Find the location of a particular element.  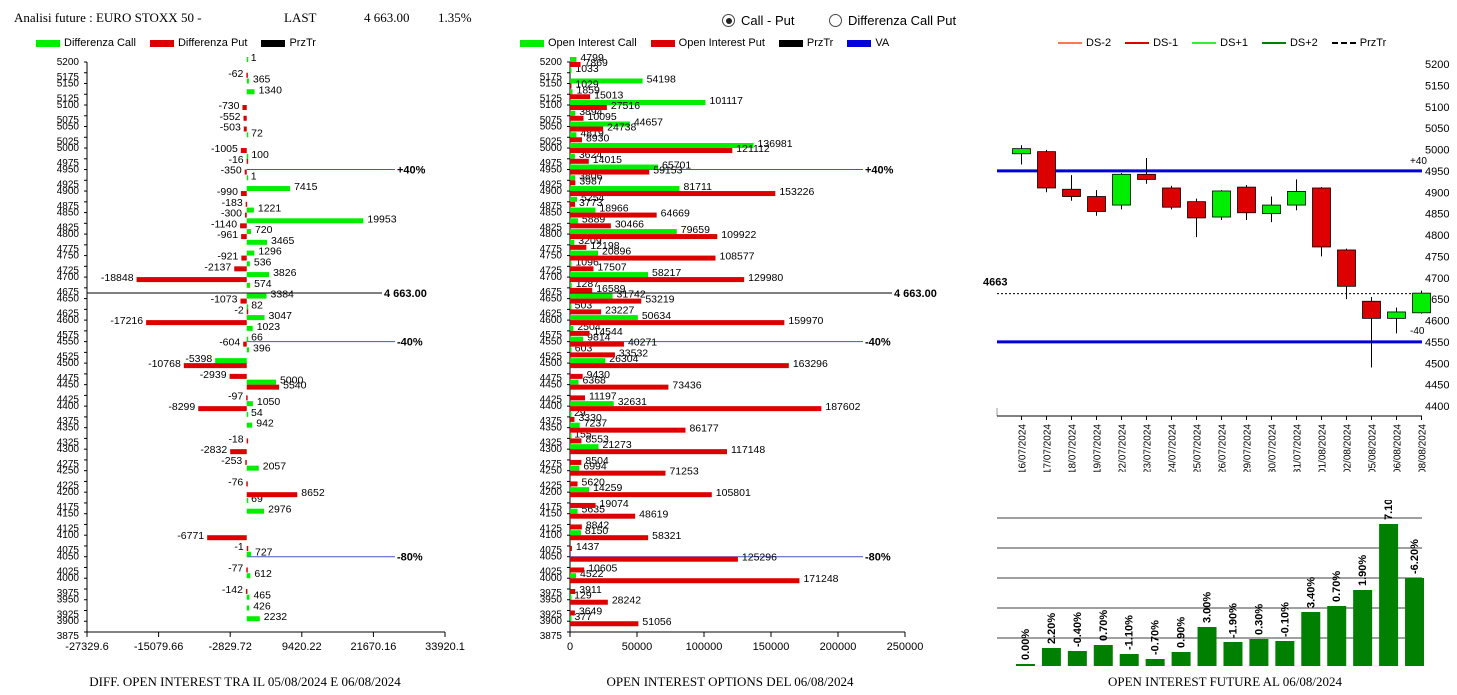

data-label: 59153 is located at coordinates (667, 171).